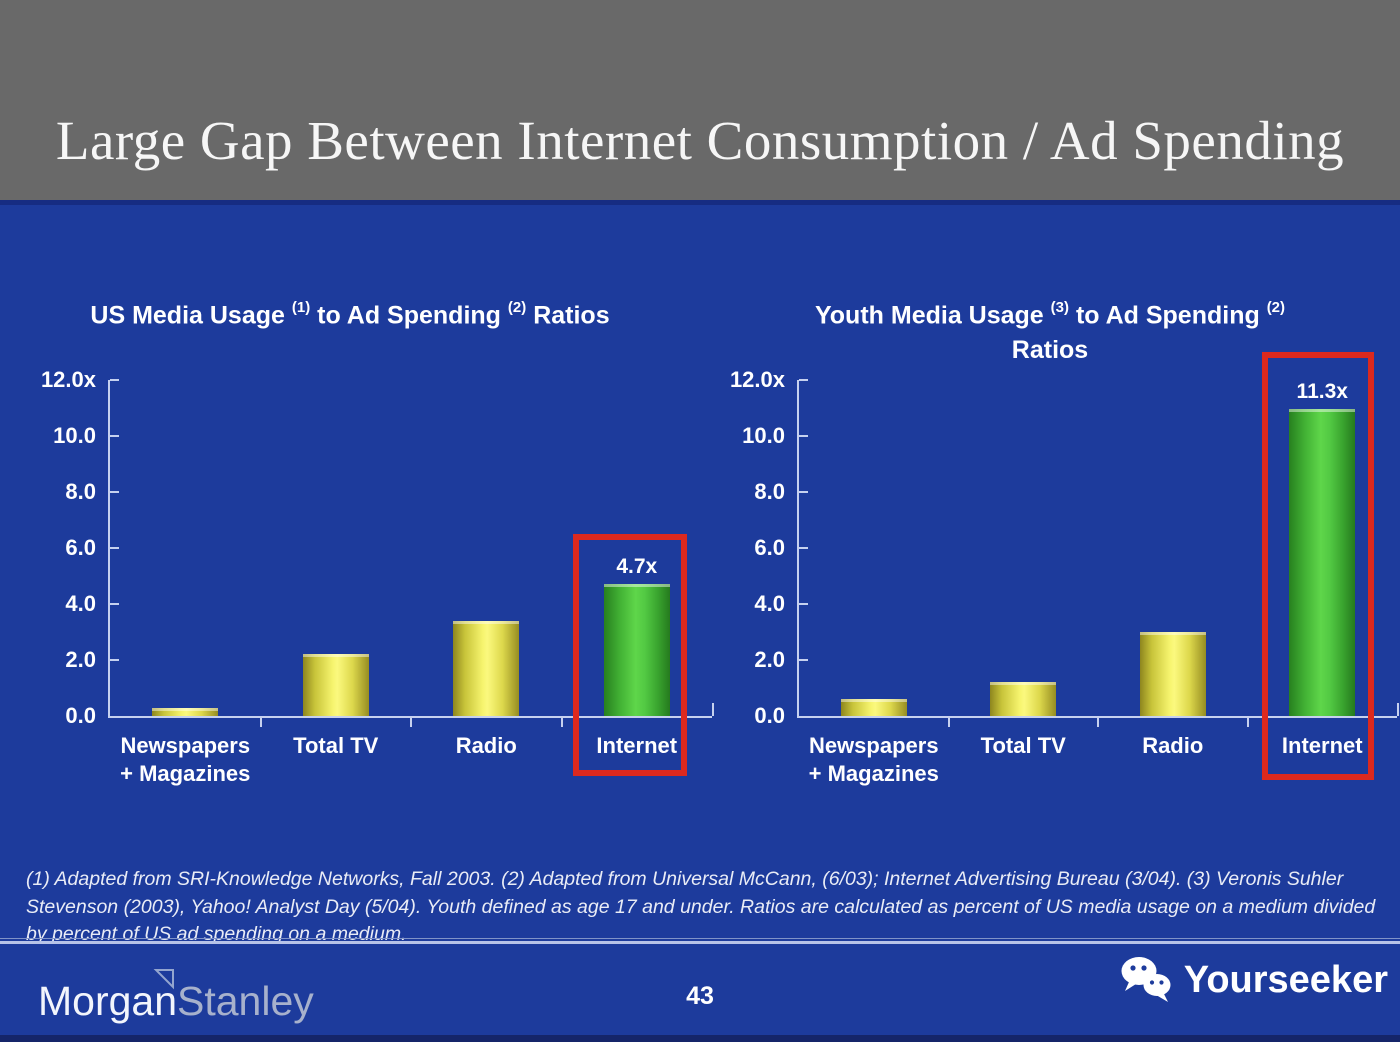 The width and height of the screenshot is (1400, 1042). I want to click on bar-cell-internet: 11.3x Internet, so click(1323, 569).